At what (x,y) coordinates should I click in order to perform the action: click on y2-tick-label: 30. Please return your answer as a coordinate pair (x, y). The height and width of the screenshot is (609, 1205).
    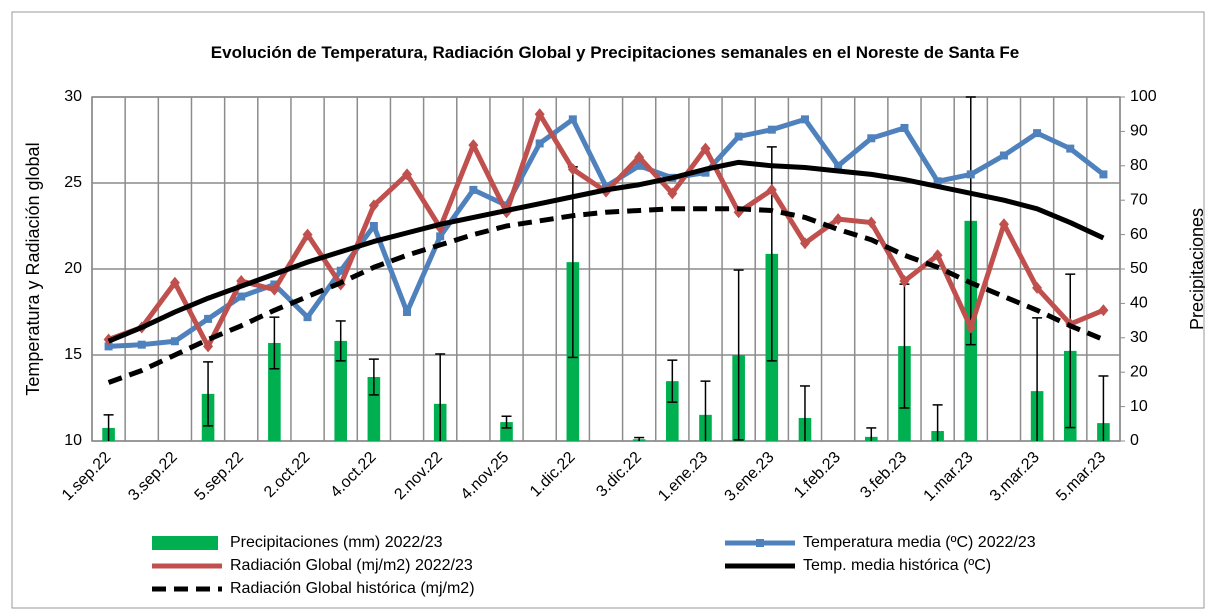
    Looking at the image, I should click on (1139, 337).